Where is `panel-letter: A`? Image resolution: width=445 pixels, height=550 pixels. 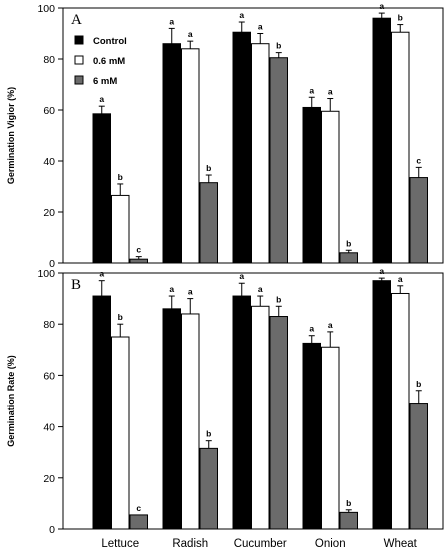
panel-letter: A is located at coordinates (76, 20).